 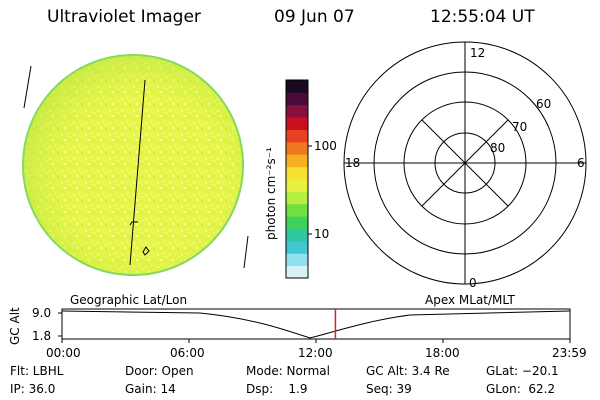 What do you see at coordinates (408, 371) in the screenshot?
I see `gc-alt-value: GC Alt: 3.4 Re` at bounding box center [408, 371].